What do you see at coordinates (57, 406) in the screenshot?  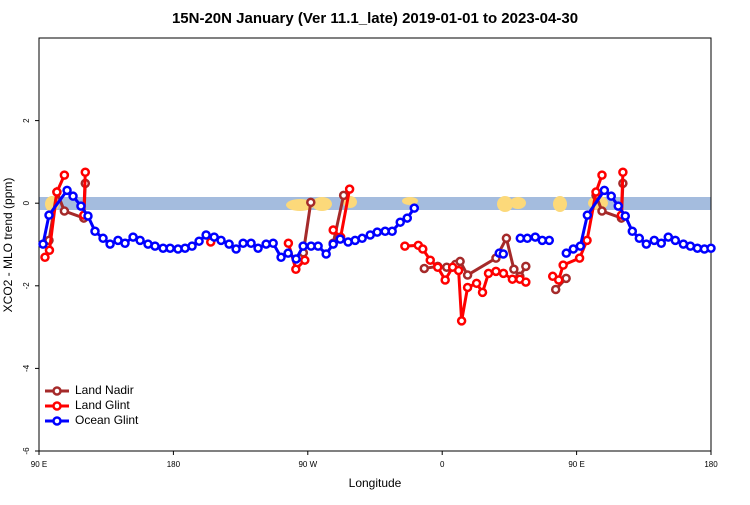 I see `legend-marker` at bounding box center [57, 406].